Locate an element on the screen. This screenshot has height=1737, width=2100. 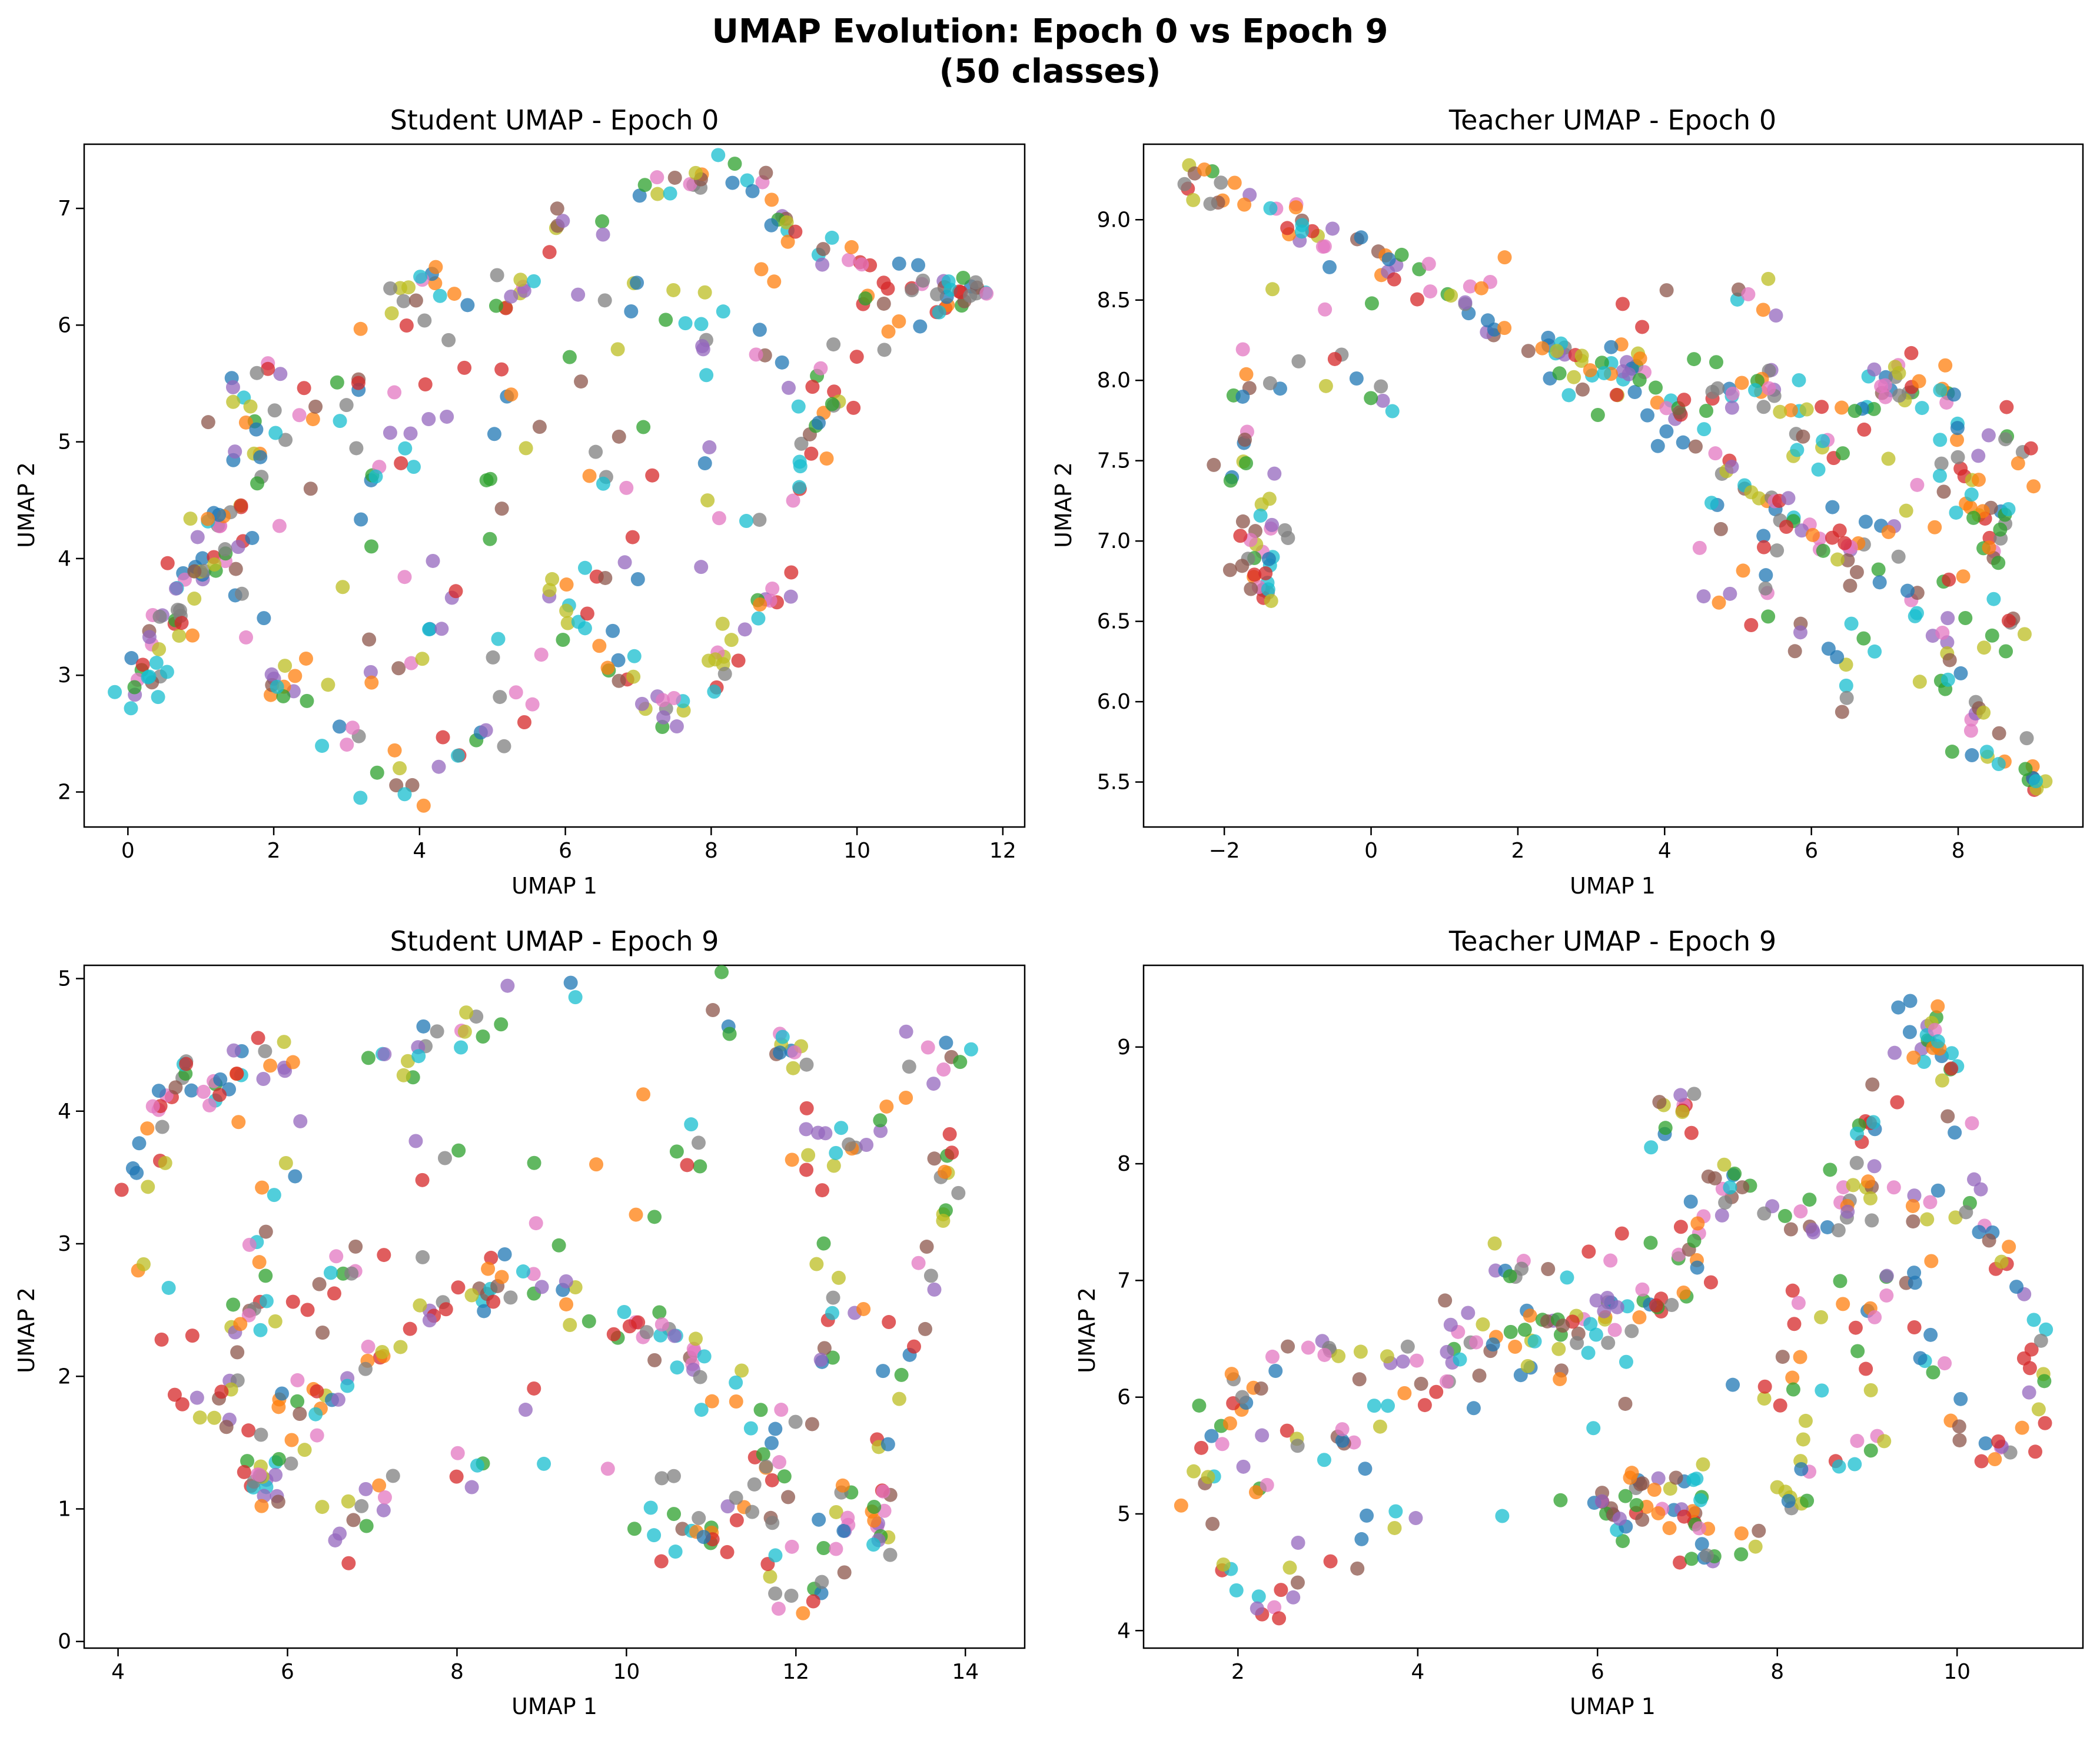
x-tick-label: 12 is located at coordinates (1002, 851).